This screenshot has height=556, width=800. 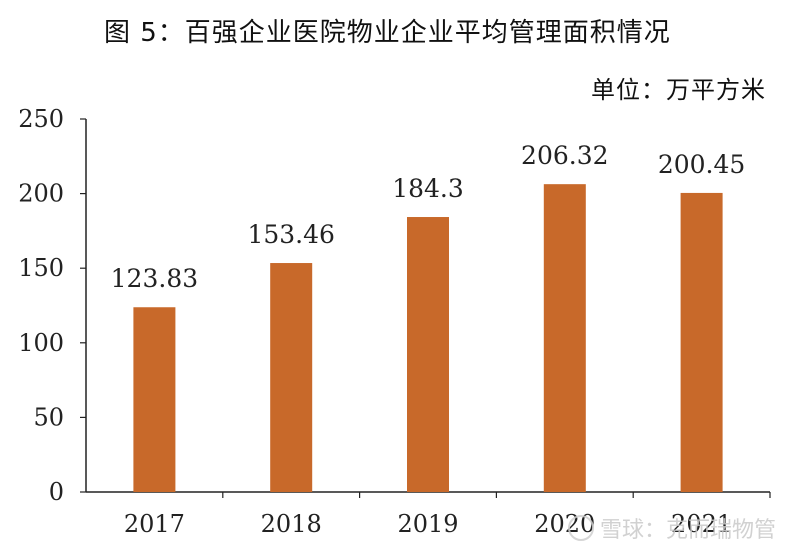 I want to click on watermark-text: 雪球：克而瑞物管, so click(x=687, y=530).